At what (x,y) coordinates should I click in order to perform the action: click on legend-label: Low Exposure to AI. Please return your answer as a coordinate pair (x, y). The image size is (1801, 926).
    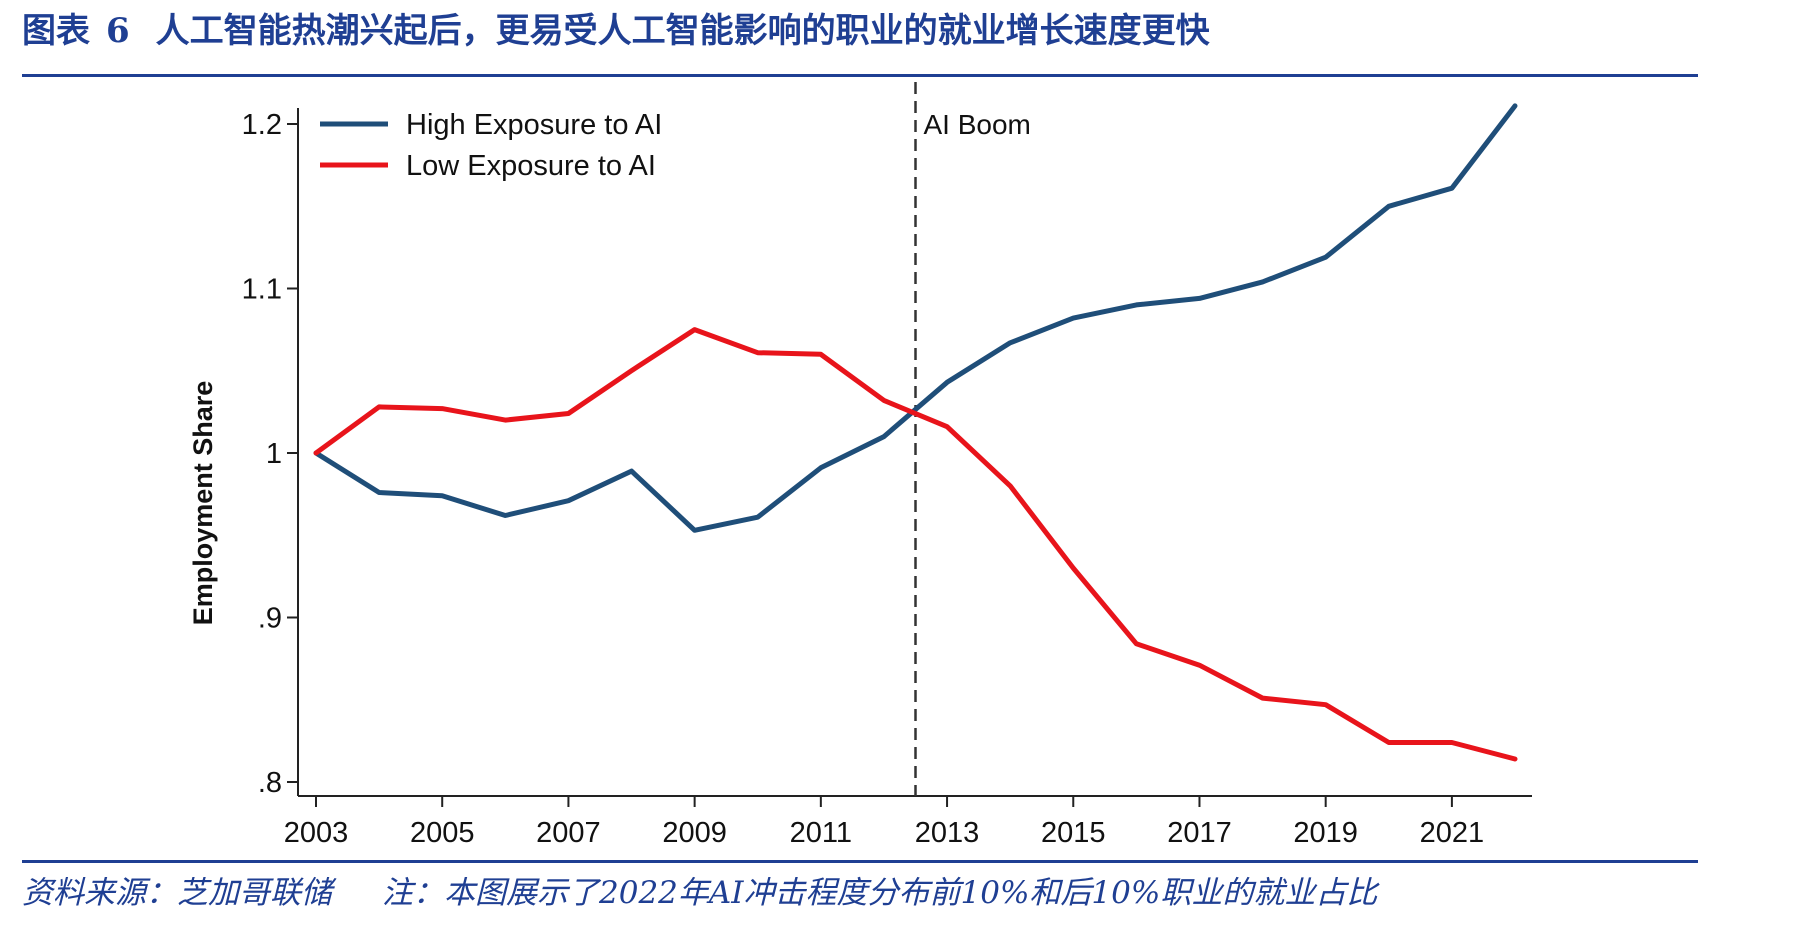
    Looking at the image, I should click on (531, 166).